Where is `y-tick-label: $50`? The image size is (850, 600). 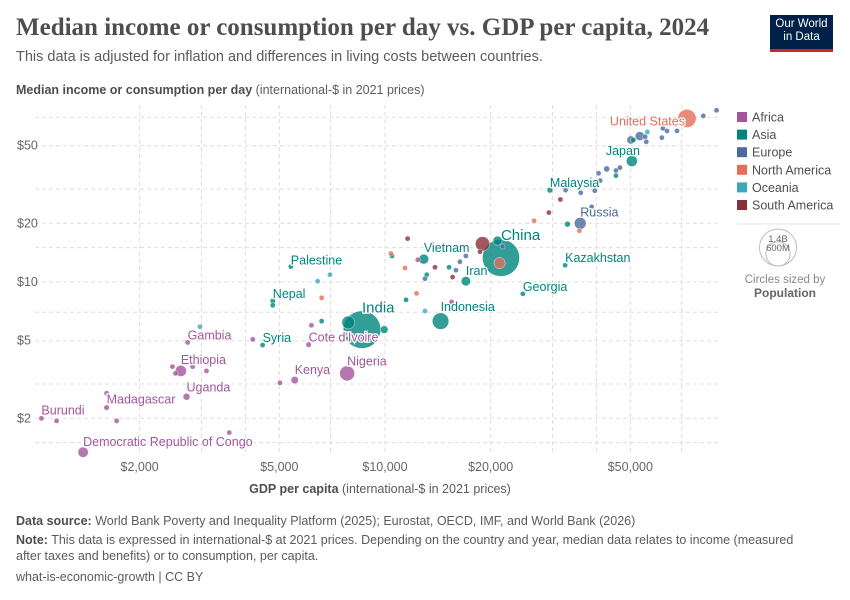 y-tick-label: $50 is located at coordinates (27, 146).